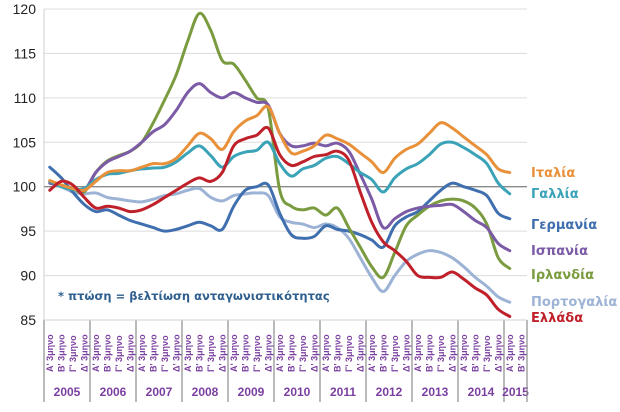 The width and height of the screenshot is (620, 412). What do you see at coordinates (28, 320) in the screenshot?
I see `y-tick-label: 85` at bounding box center [28, 320].